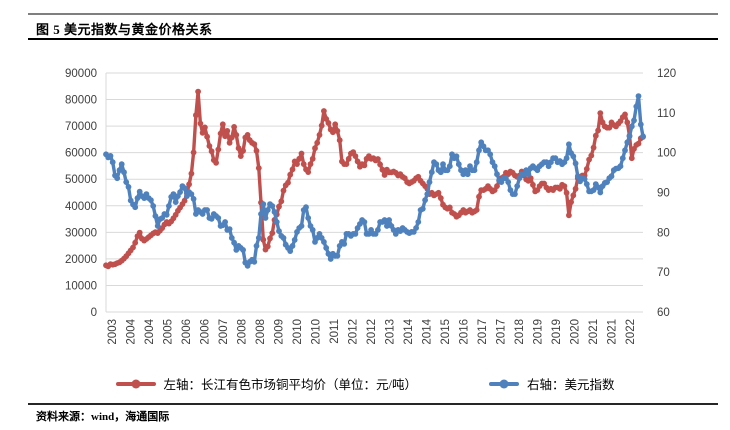 Image resolution: width=730 pixels, height=430 pixels. Describe the element at coordinates (570, 385) in the screenshot. I see `legend-label-usd-index: 右轴：美元指数` at that location.